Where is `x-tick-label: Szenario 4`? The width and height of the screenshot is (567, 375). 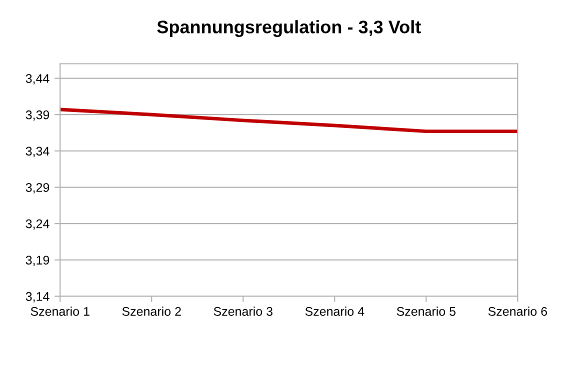 x-tick-label: Szenario 4 is located at coordinates (334, 311).